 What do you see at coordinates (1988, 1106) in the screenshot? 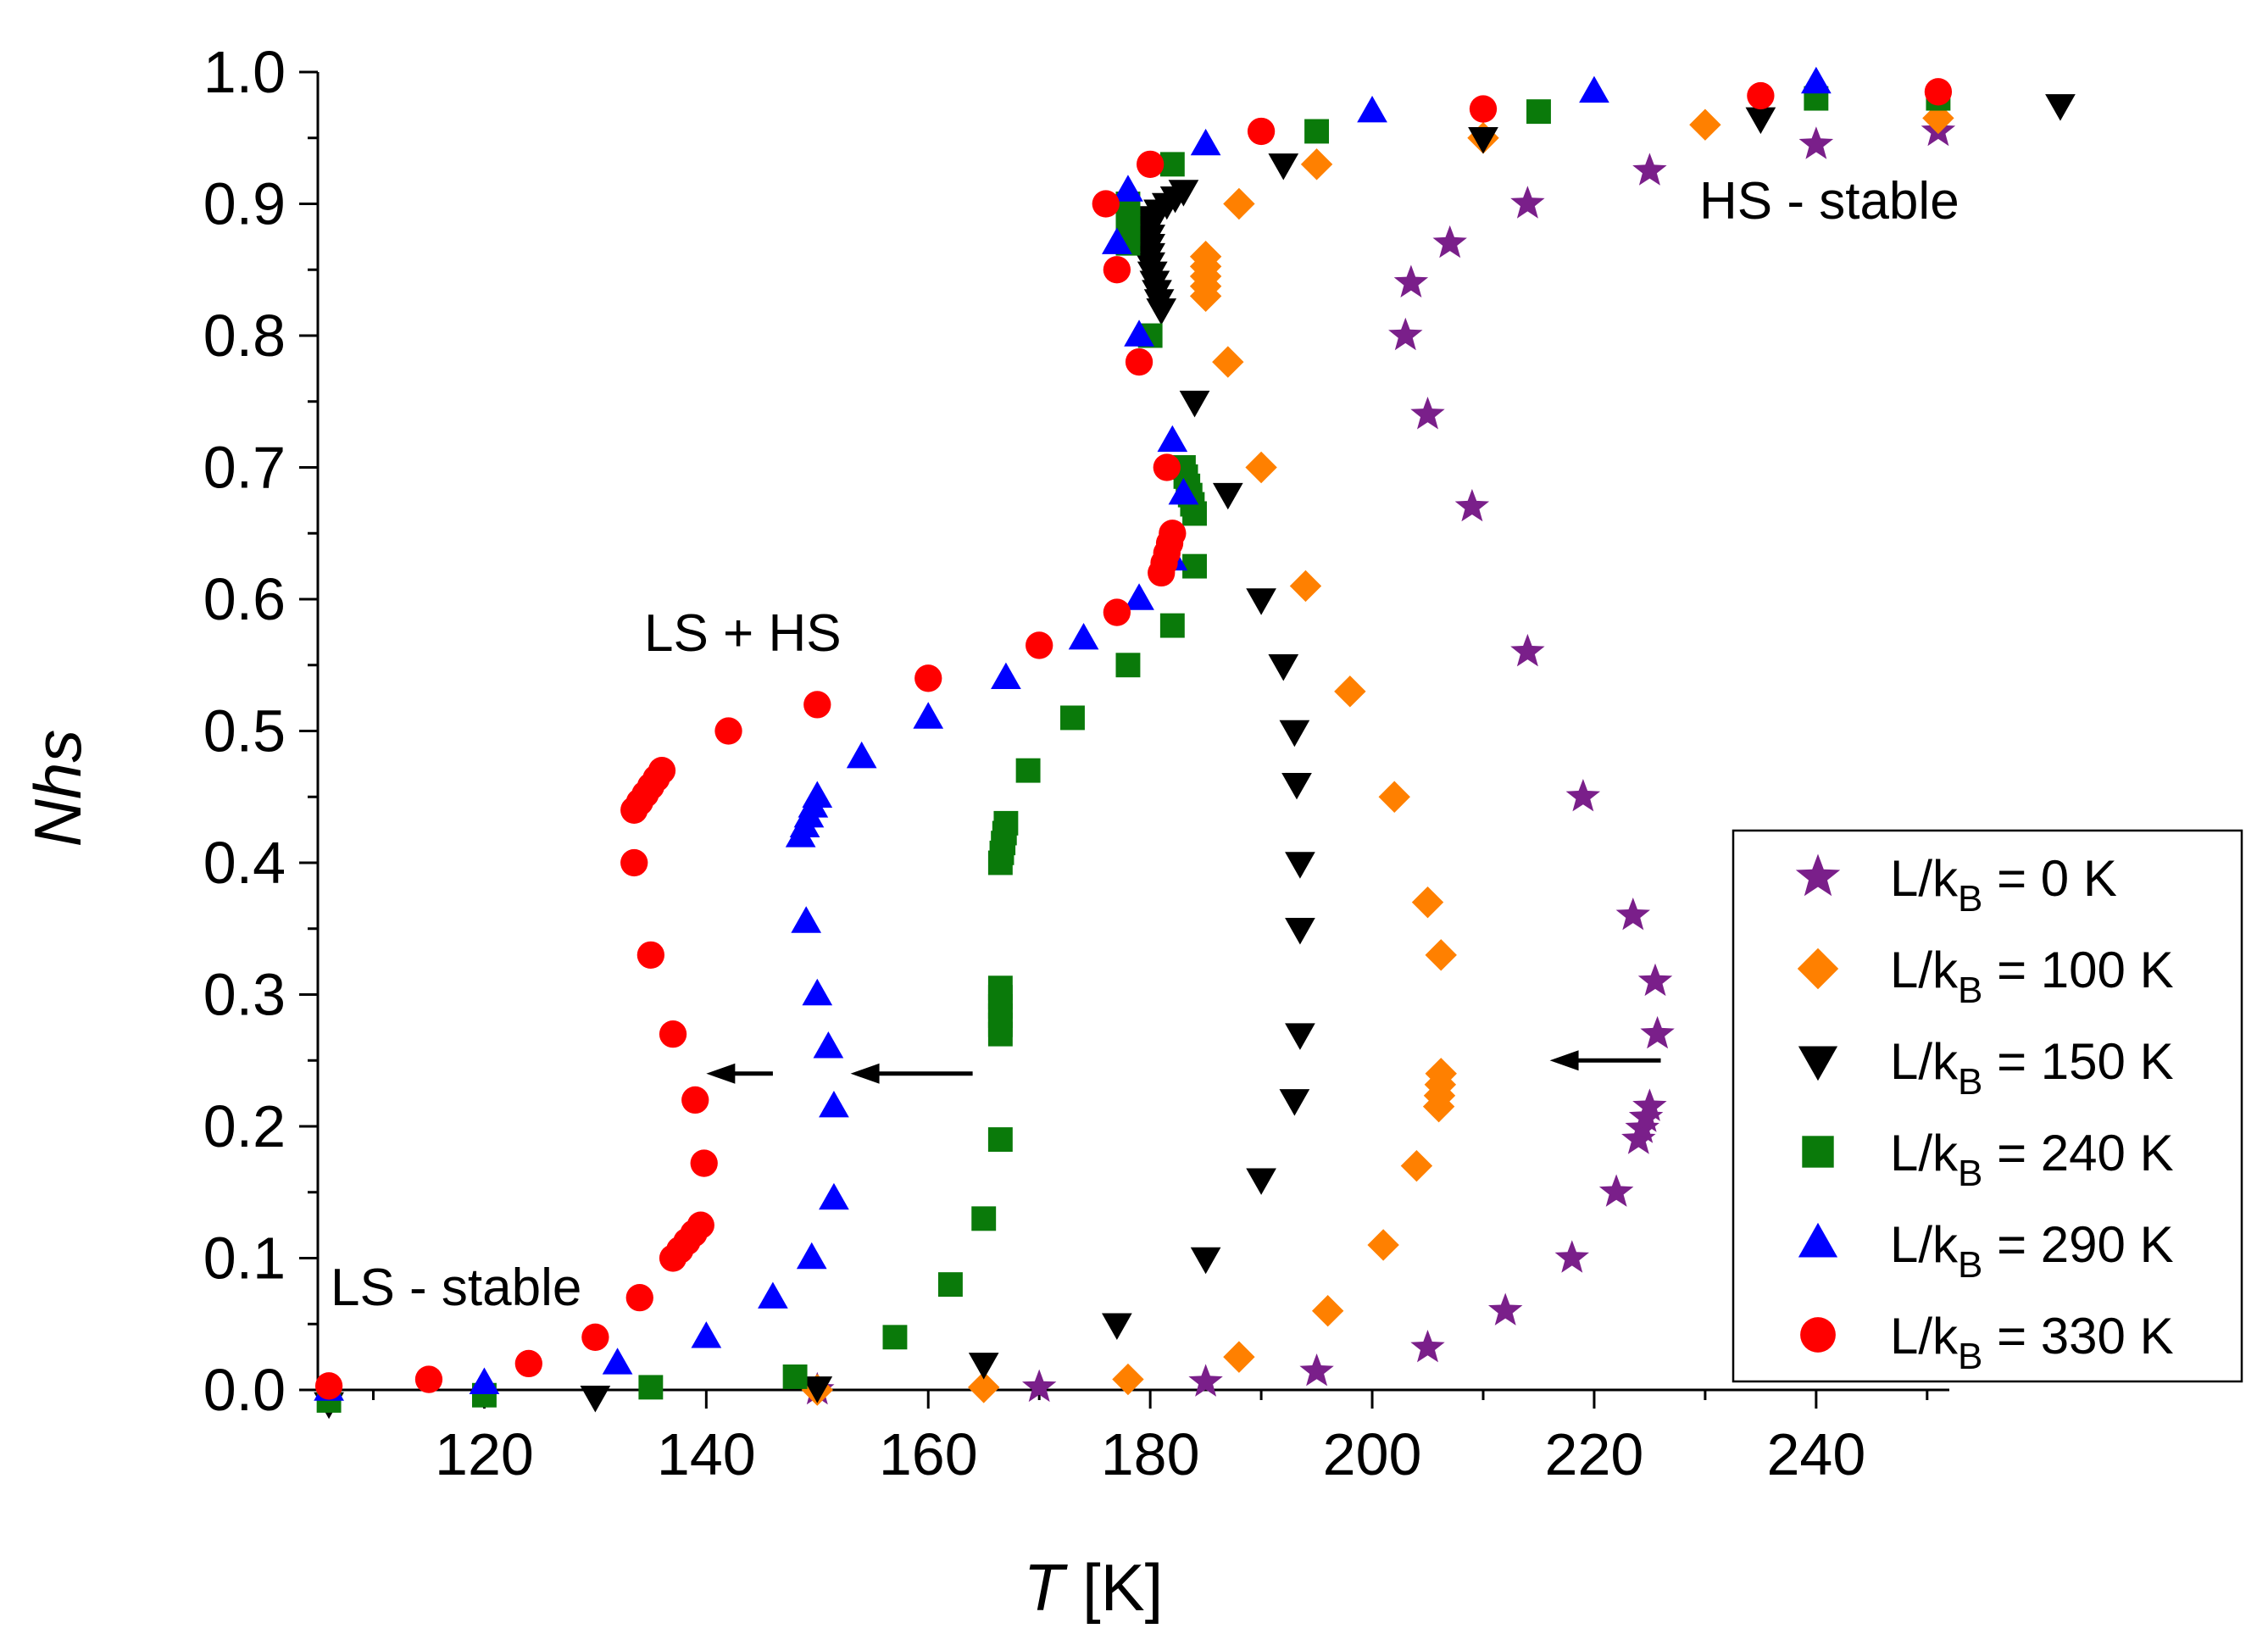
I see `legend-box` at bounding box center [1988, 1106].